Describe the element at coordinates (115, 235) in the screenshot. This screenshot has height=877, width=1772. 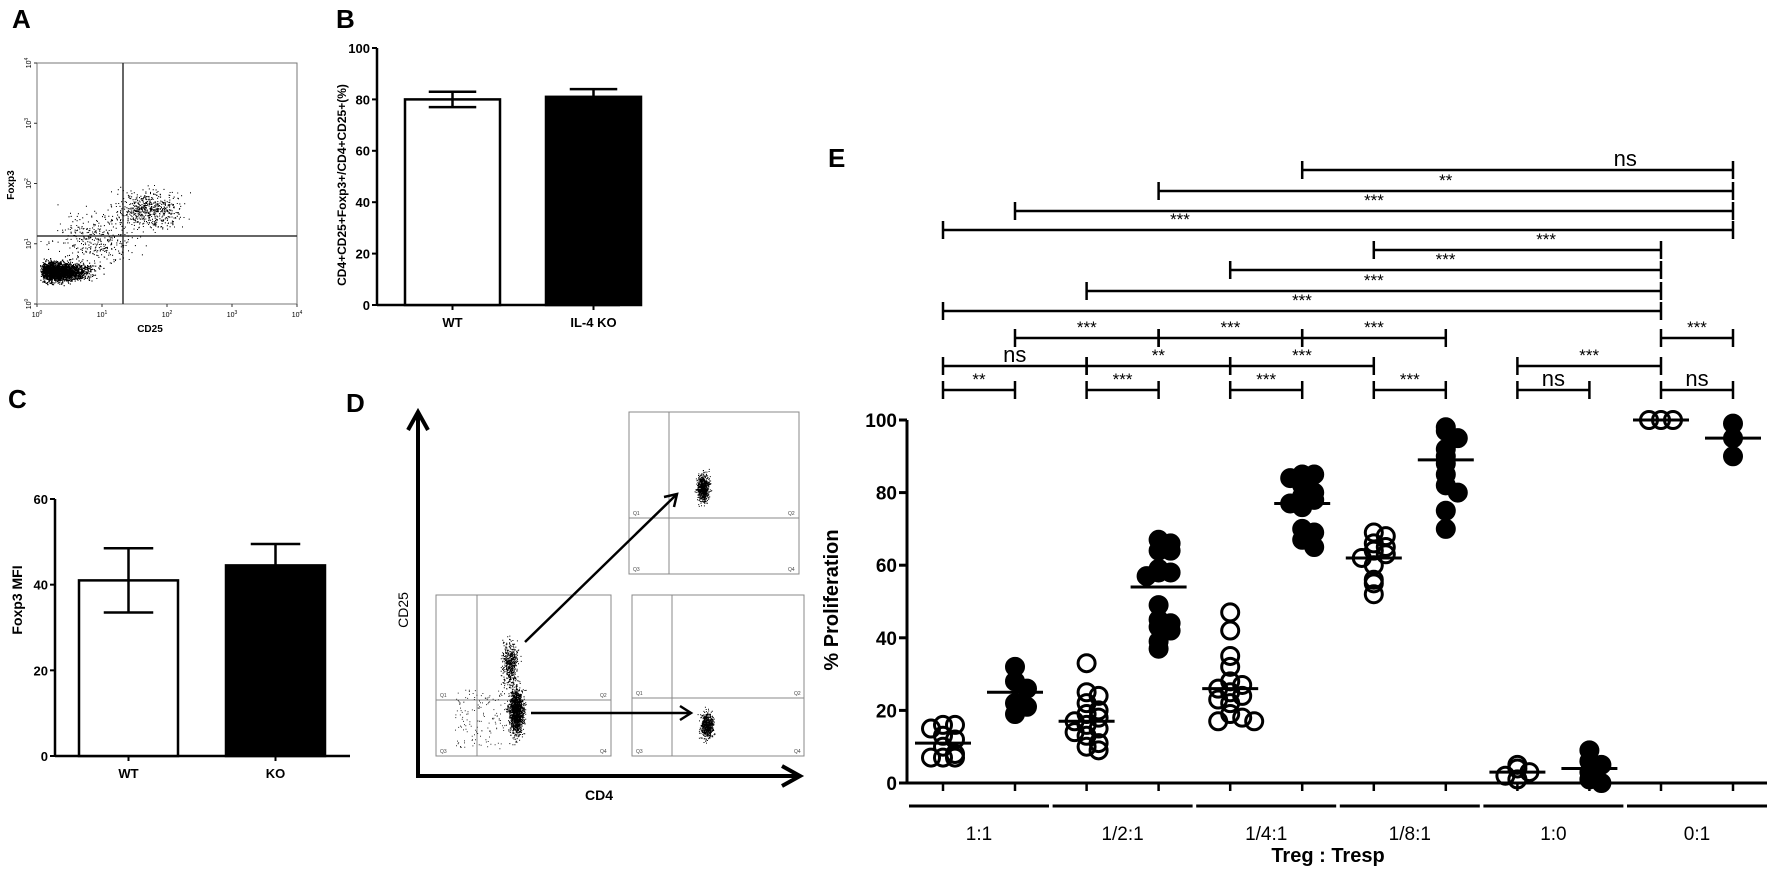
I see `panel-a-dots` at that location.